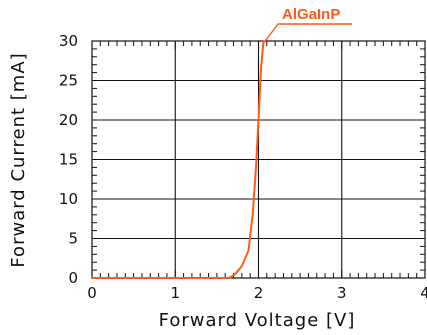 Image resolution: width=427 pixels, height=335 pixels. Describe the element at coordinates (68, 81) in the screenshot. I see `y-tick-label-25: 25` at that location.